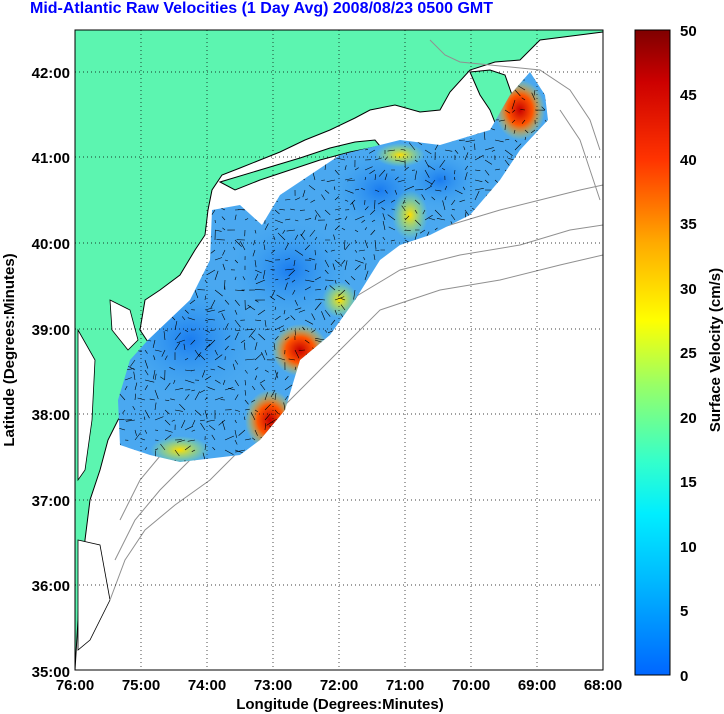  I want to click on y-tick-label: 36:00, so click(51, 586).